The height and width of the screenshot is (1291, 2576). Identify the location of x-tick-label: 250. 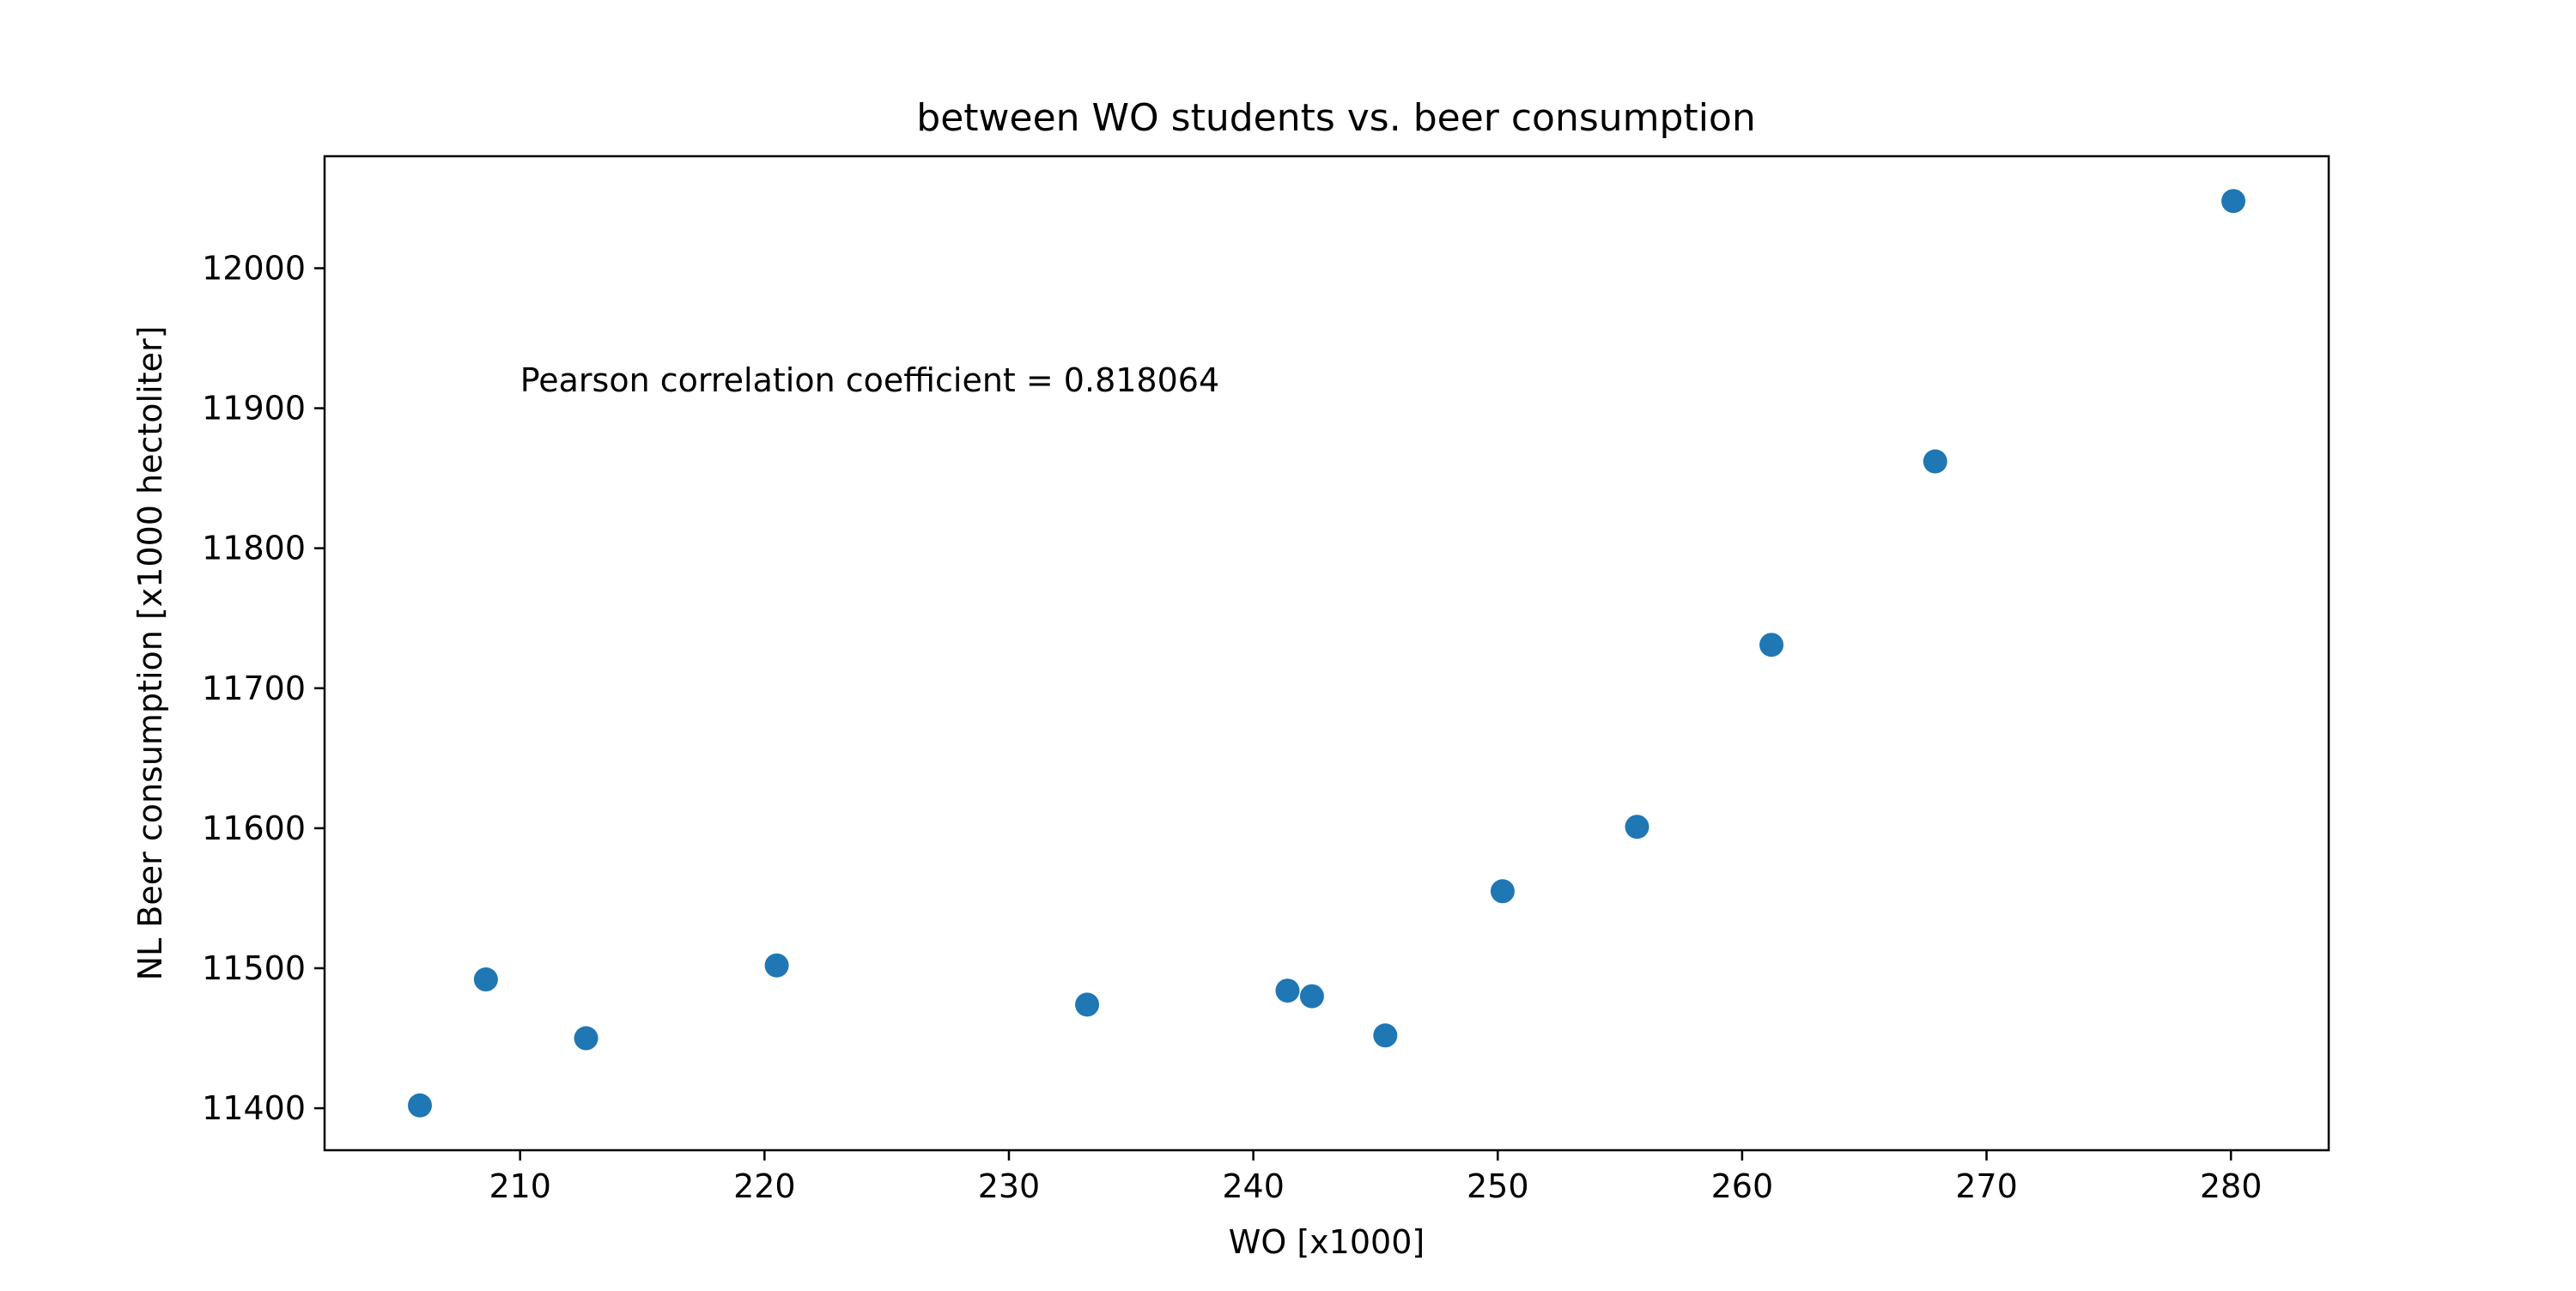
(1498, 1186).